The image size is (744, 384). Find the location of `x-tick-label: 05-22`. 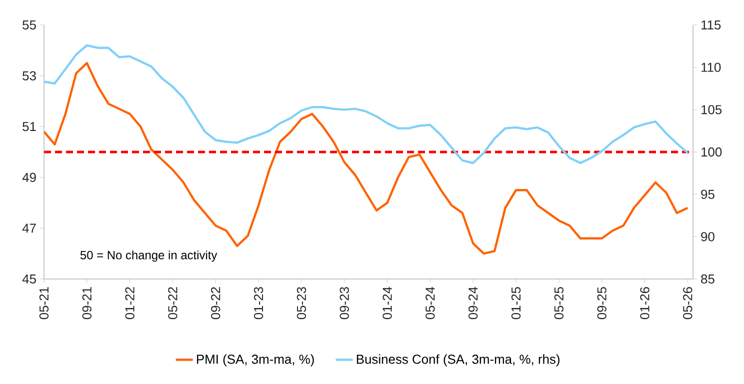

x-tick-label: 05-22 is located at coordinates (173, 303).